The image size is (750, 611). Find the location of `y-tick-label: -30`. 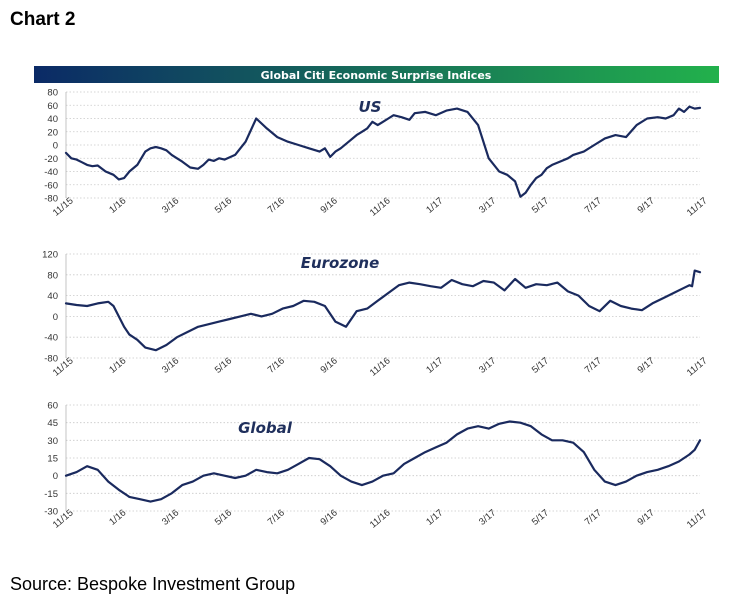

y-tick-label: -30 is located at coordinates (51, 512).